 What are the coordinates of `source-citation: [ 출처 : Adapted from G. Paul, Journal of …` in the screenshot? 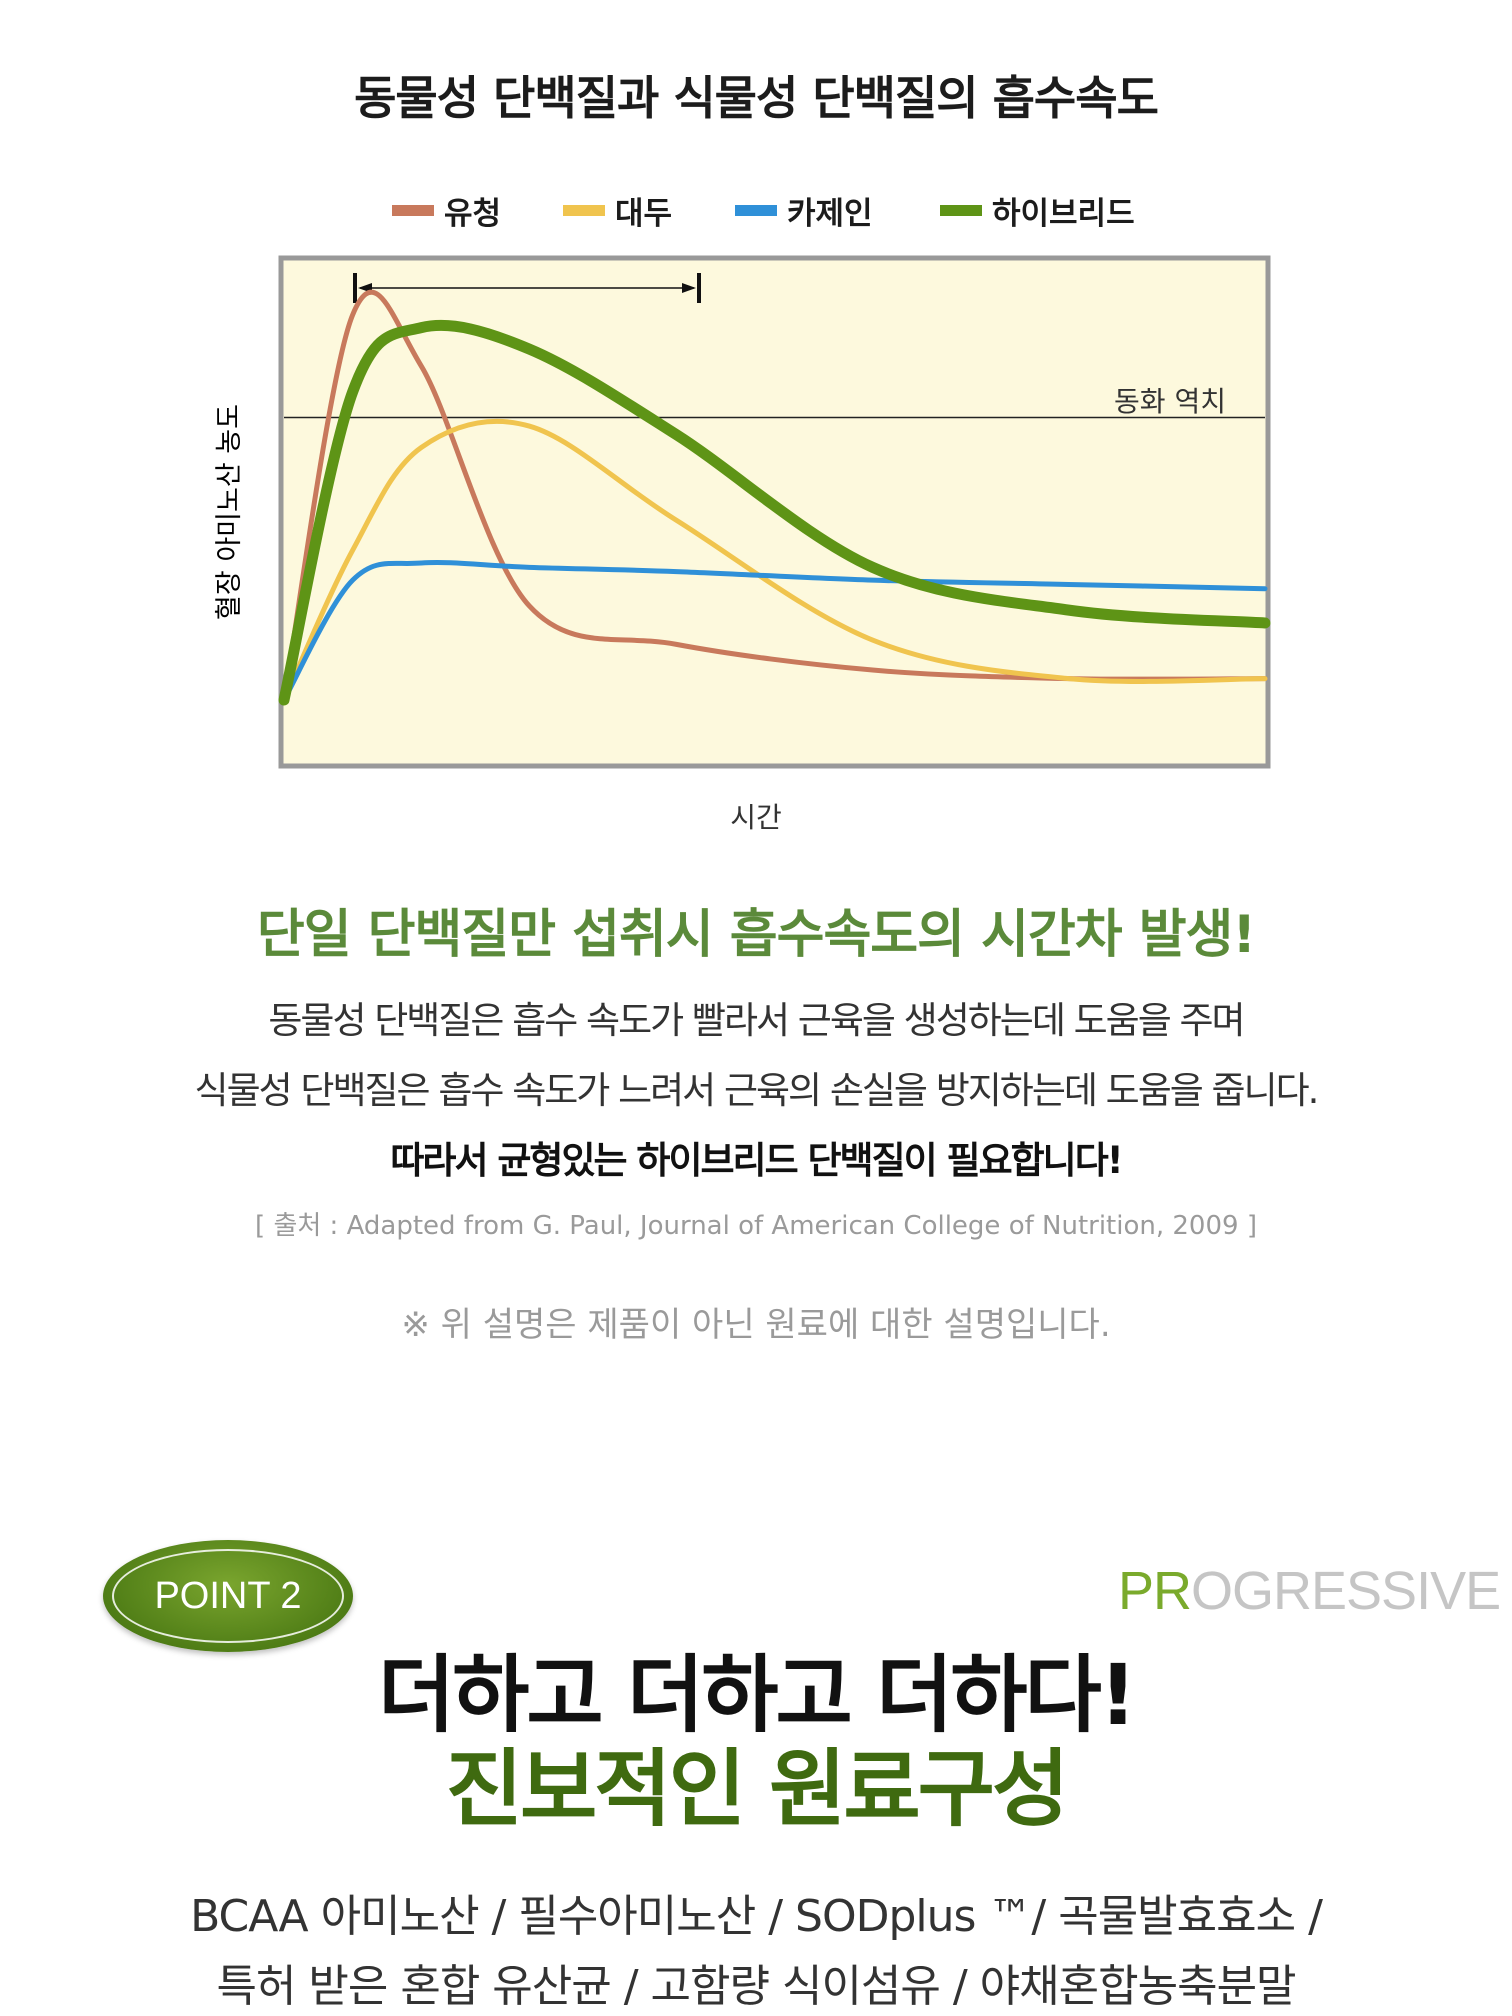 It's located at (756, 1226).